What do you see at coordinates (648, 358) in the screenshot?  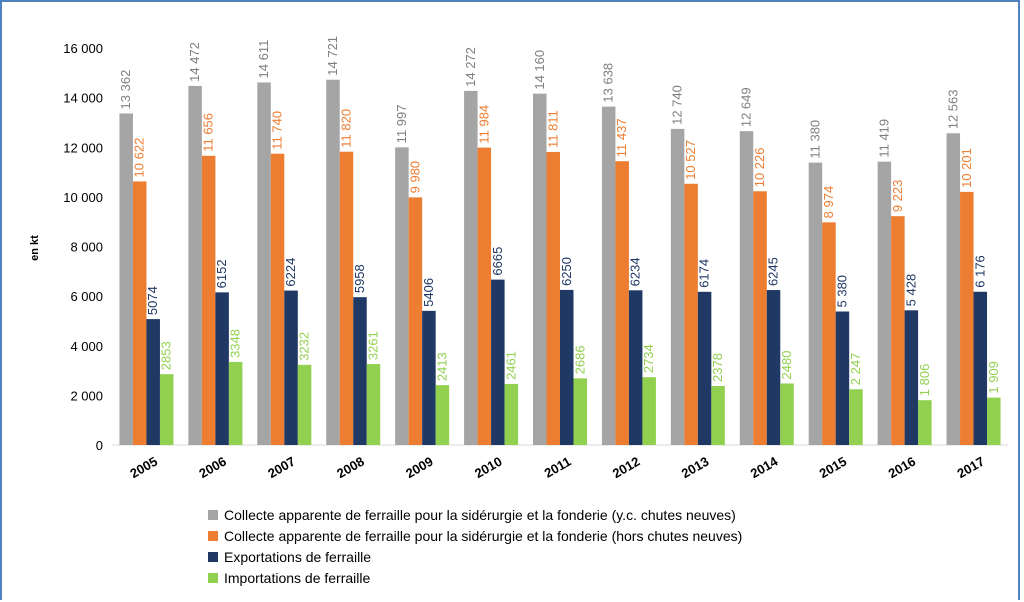 I see `data-label: 2734` at bounding box center [648, 358].